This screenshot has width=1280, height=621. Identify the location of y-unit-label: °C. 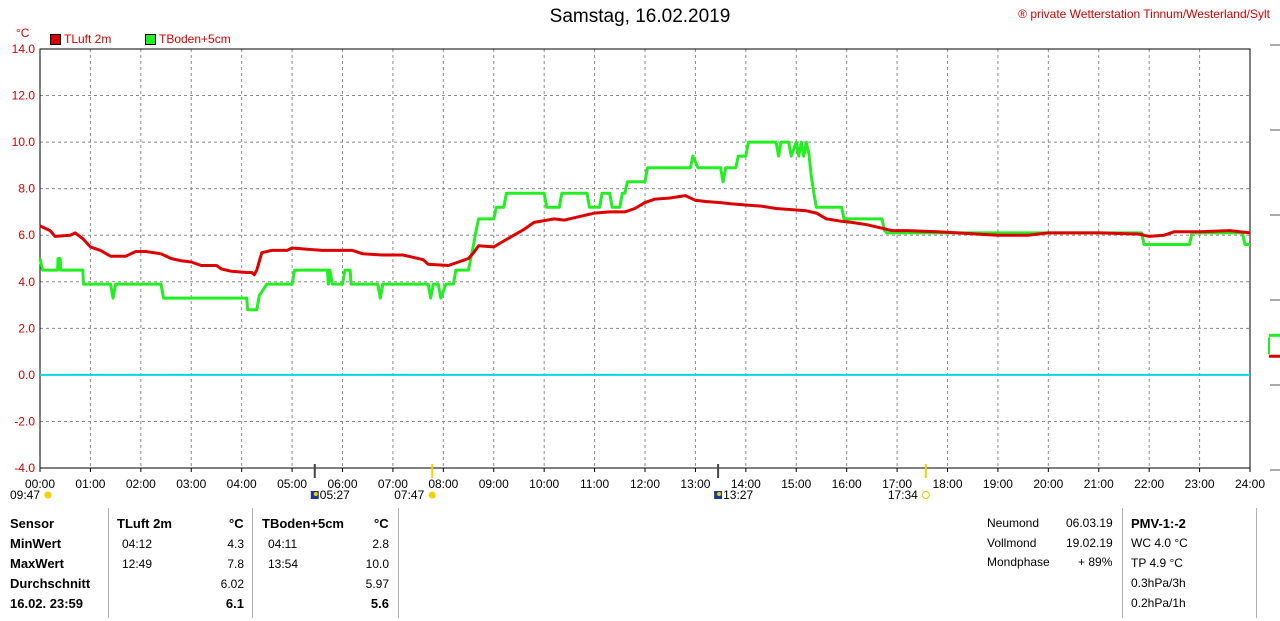
(23, 33).